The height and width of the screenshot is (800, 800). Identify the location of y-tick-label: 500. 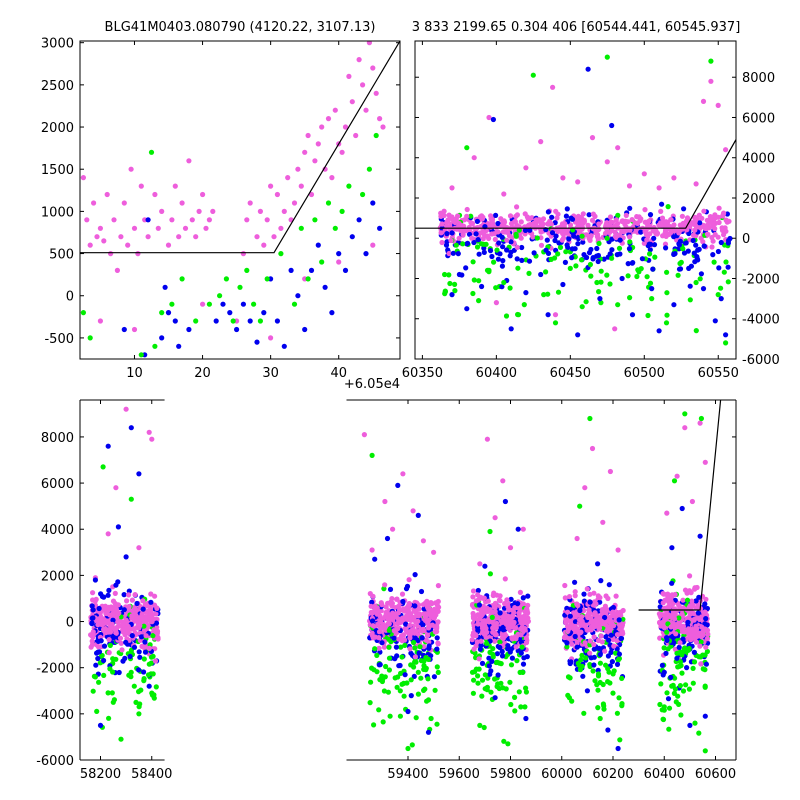
(61, 255).